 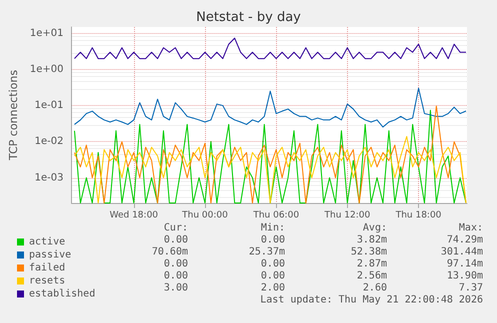 What do you see at coordinates (368, 252) in the screenshot?
I see `text: 52.38m` at bounding box center [368, 252].